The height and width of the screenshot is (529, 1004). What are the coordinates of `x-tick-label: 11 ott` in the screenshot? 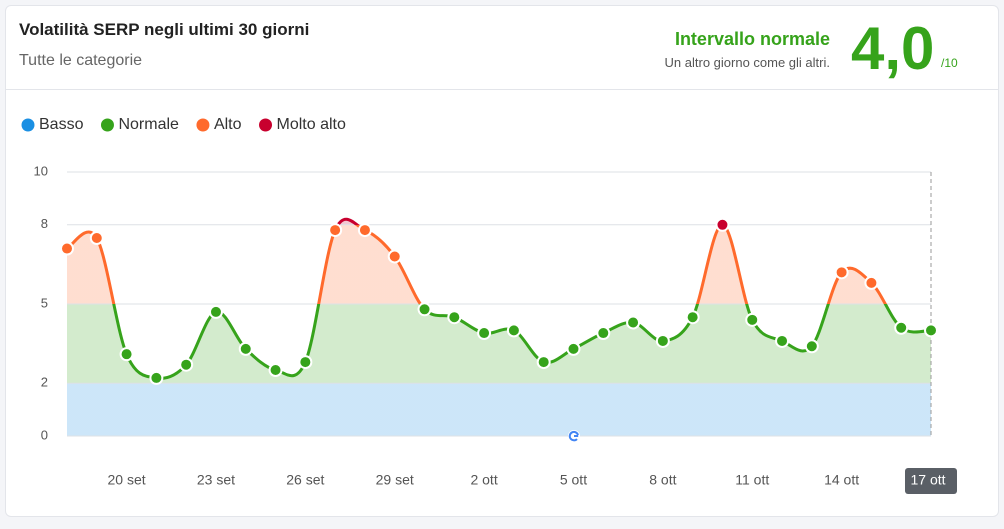 It's located at (752, 480).